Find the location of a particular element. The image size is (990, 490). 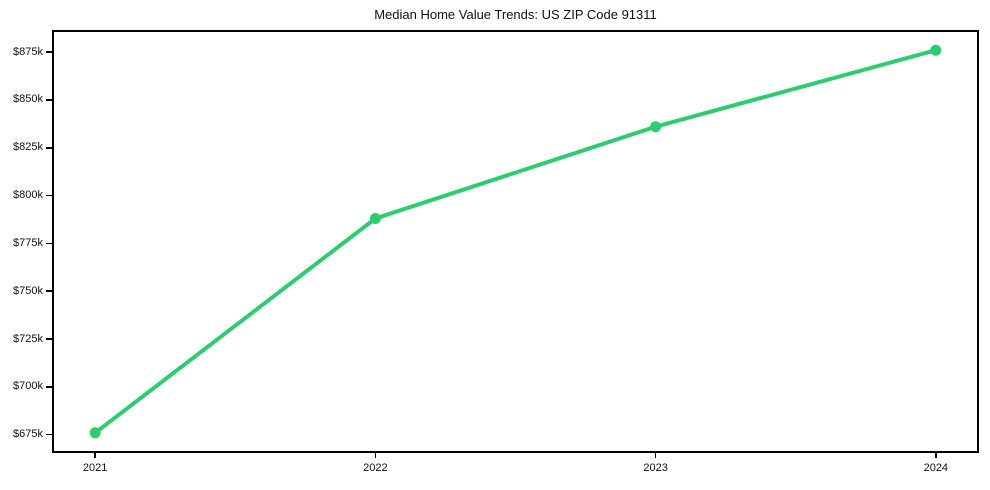

y-tick-label: $850k is located at coordinates (28, 99).